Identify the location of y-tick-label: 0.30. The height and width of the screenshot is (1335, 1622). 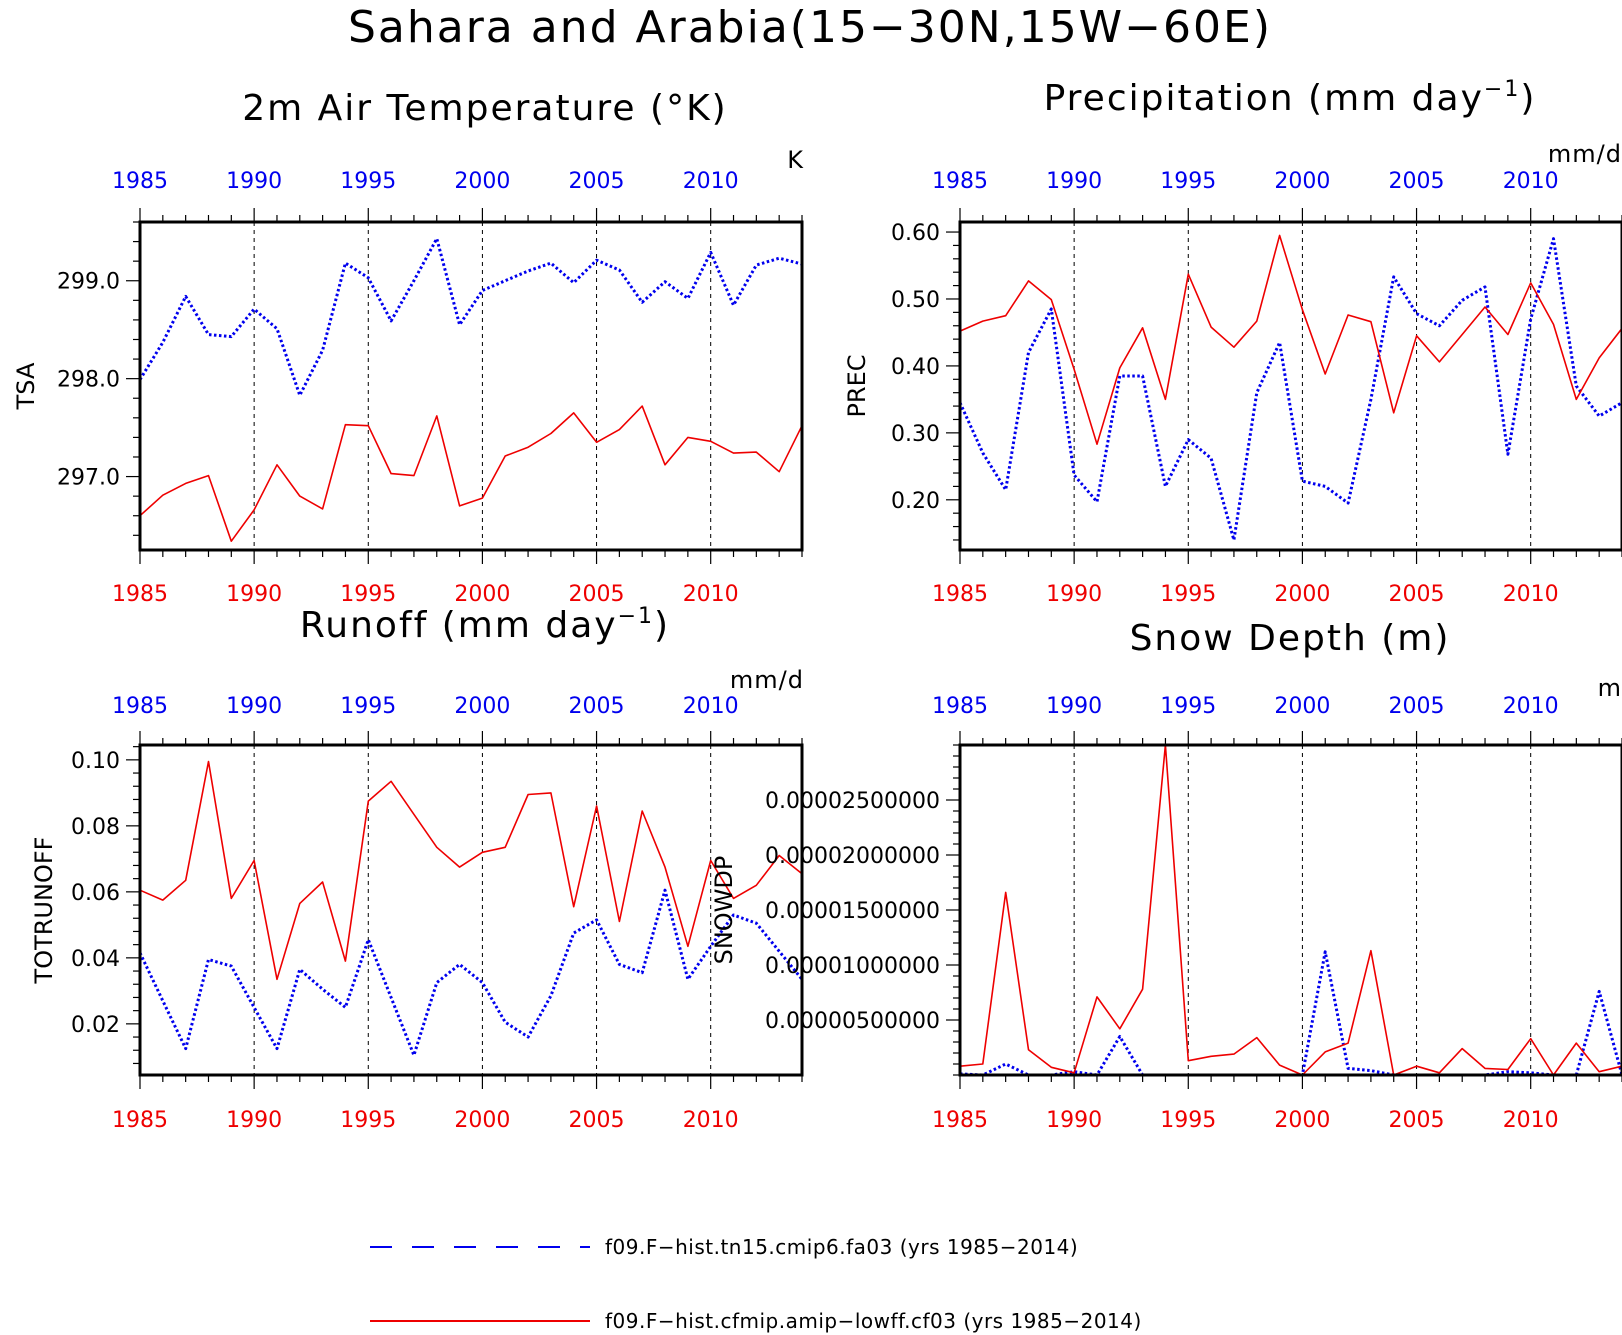
(915, 434).